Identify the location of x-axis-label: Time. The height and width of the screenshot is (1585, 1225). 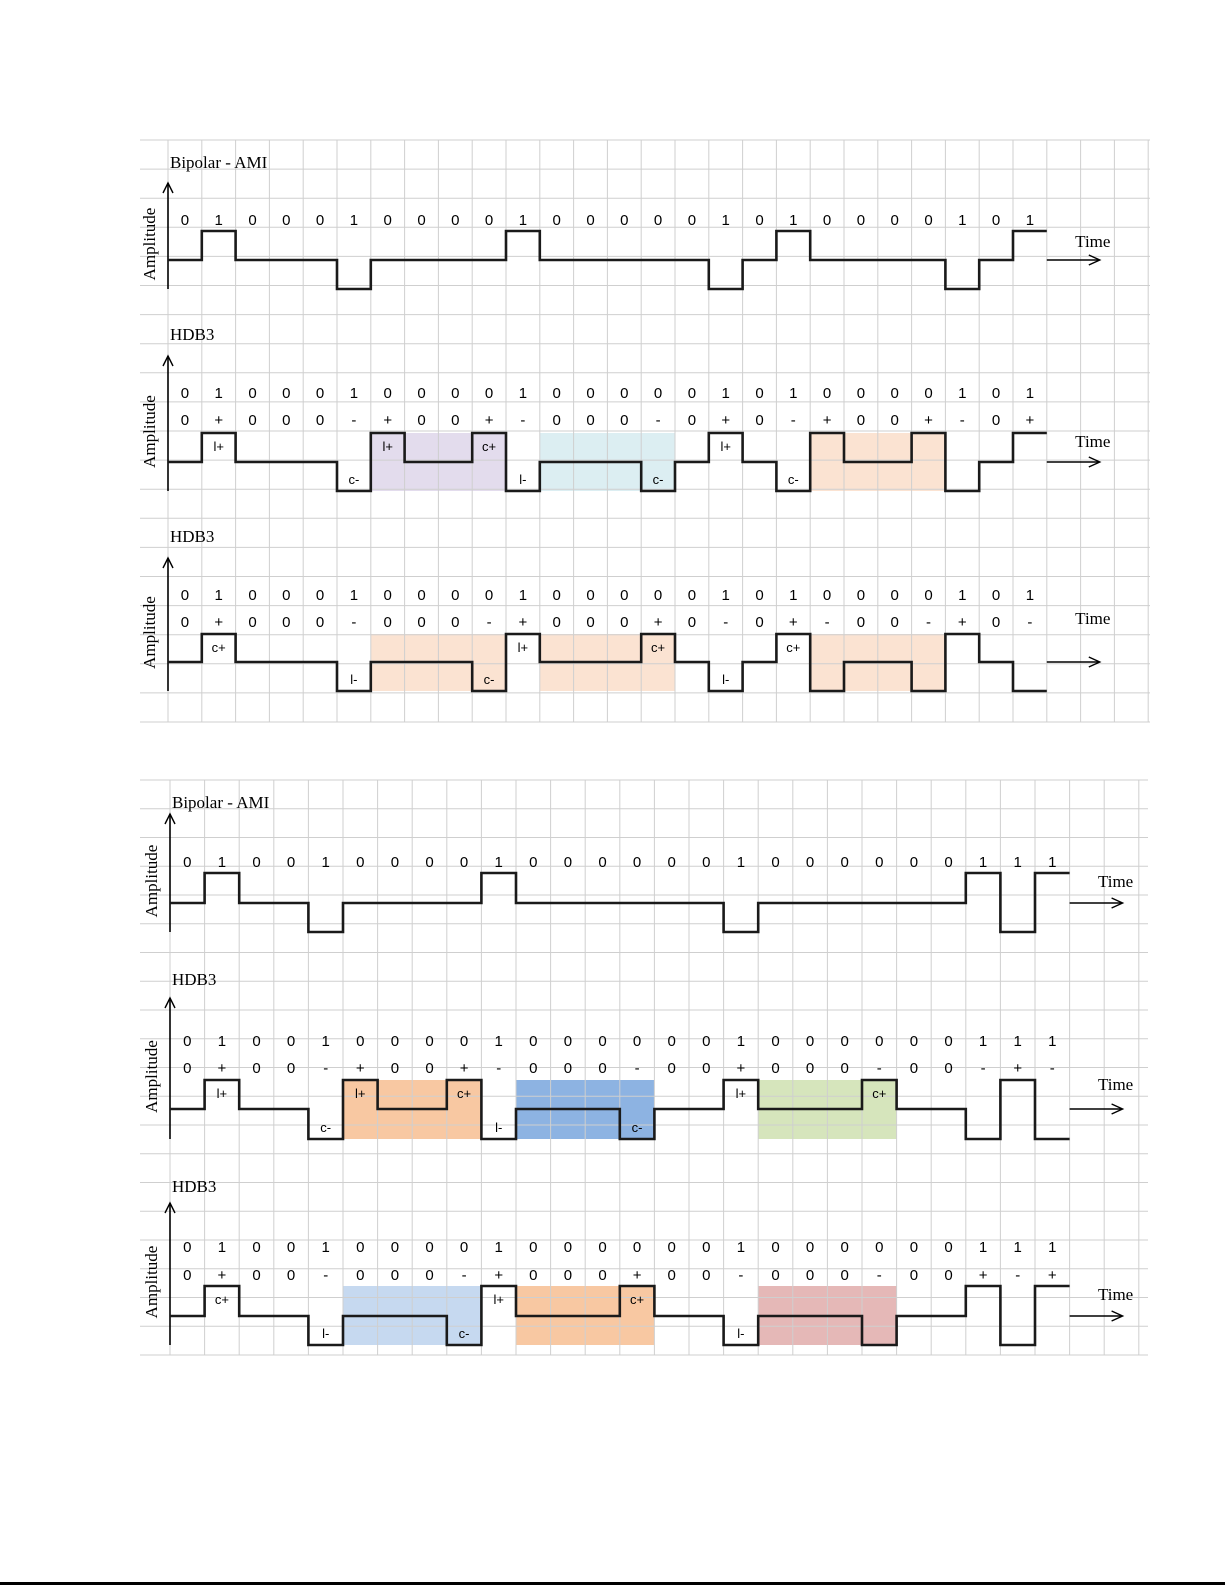
(1115, 1084).